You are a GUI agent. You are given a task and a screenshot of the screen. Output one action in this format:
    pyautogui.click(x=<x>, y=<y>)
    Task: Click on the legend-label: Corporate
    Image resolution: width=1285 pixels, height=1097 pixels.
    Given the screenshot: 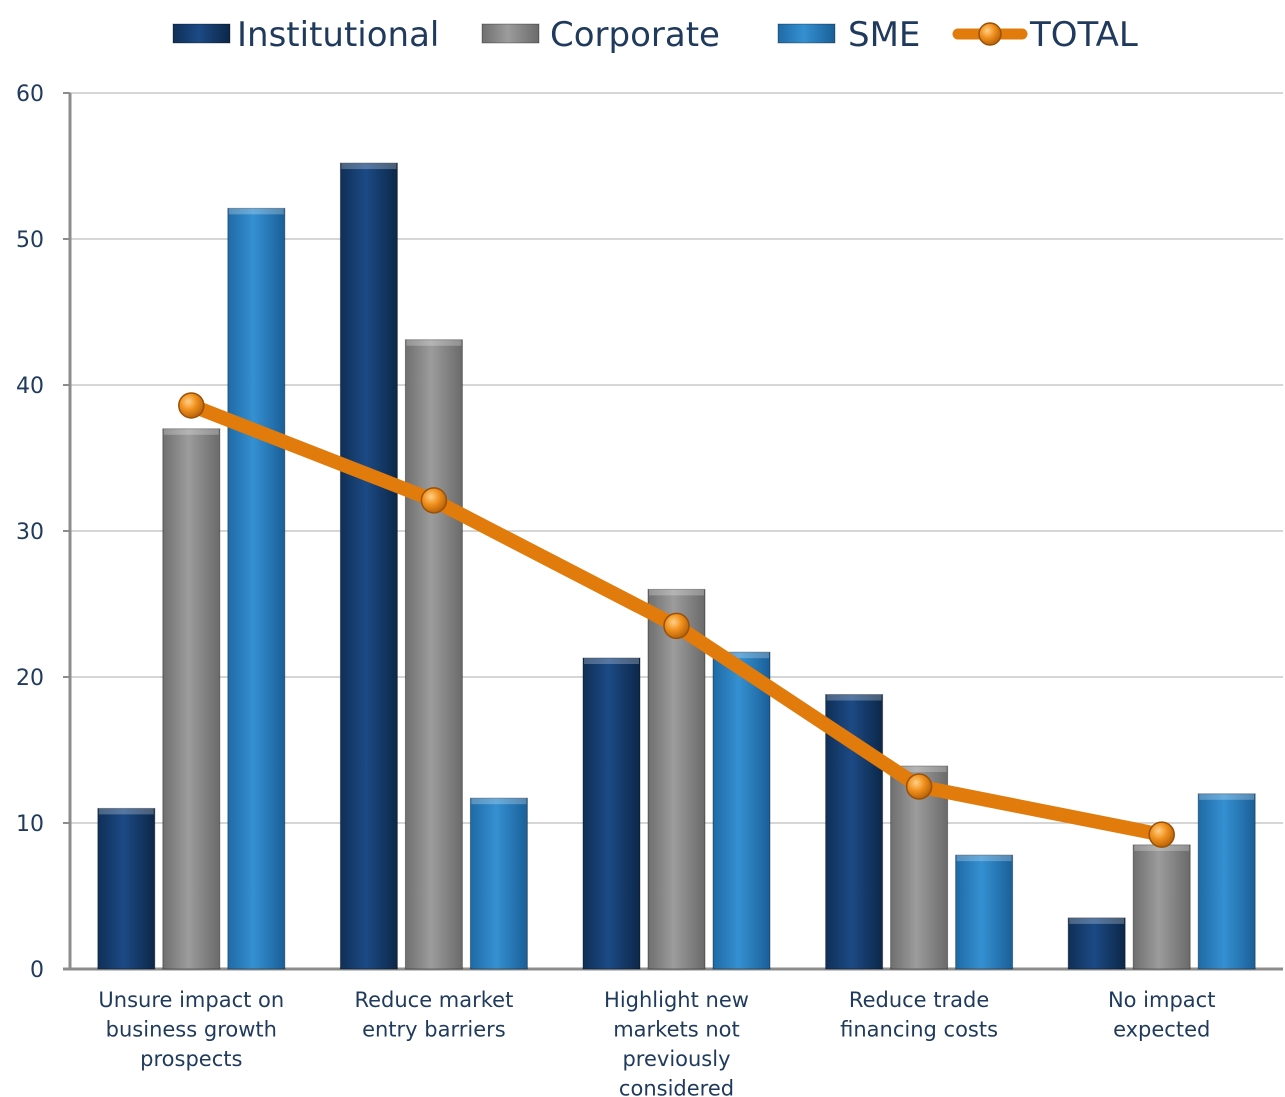 What is the action you would take?
    pyautogui.click(x=635, y=35)
    